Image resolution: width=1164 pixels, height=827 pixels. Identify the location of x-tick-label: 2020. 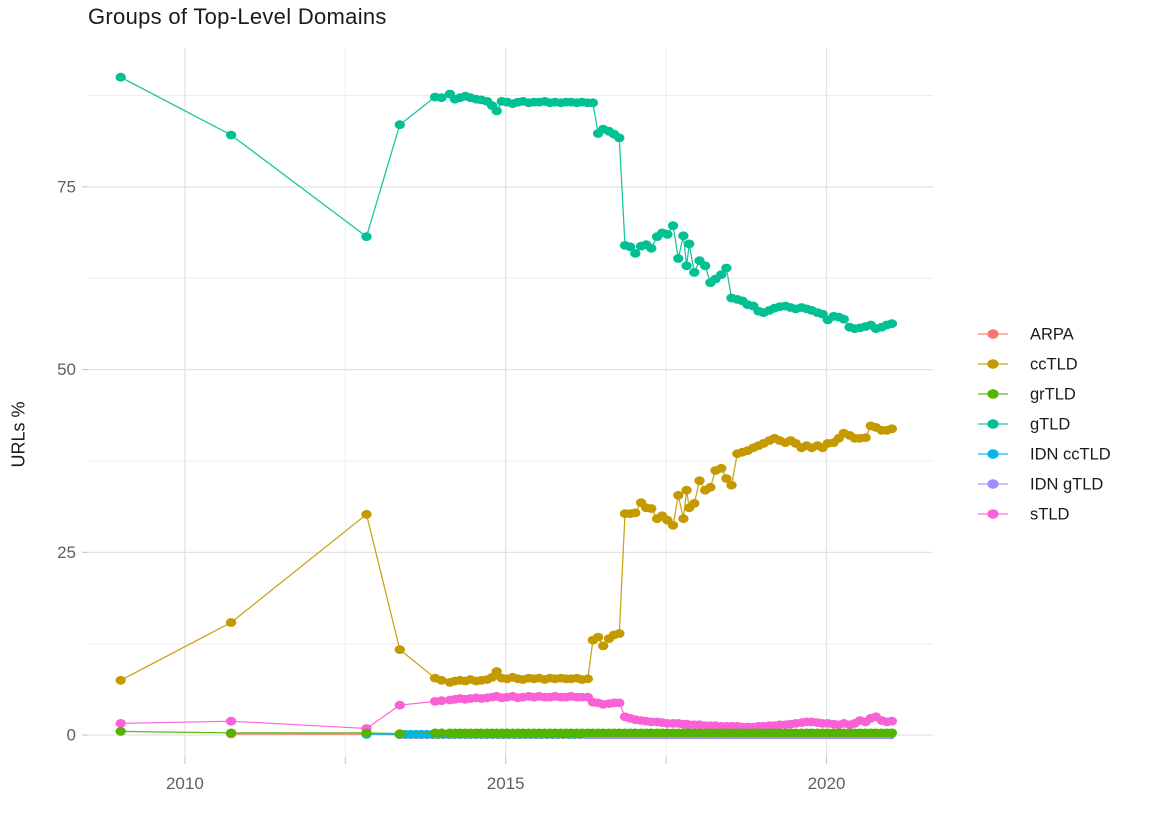
(827, 783).